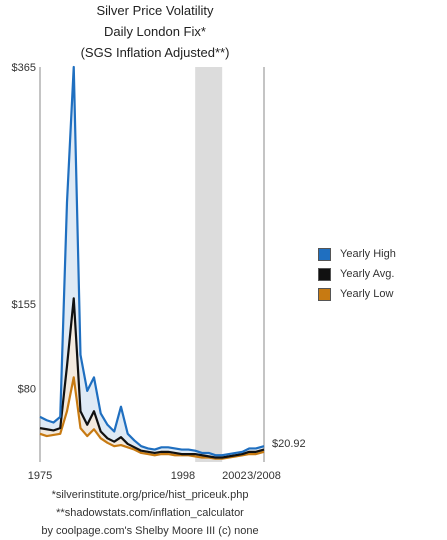  What do you see at coordinates (183, 476) in the screenshot?
I see `x-tick-label-1: 1998` at bounding box center [183, 476].